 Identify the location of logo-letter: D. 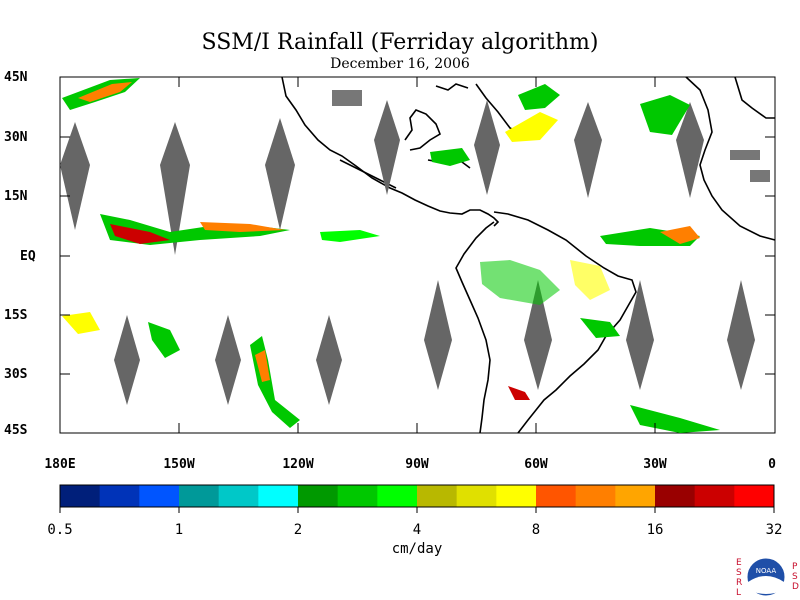
(795, 587).